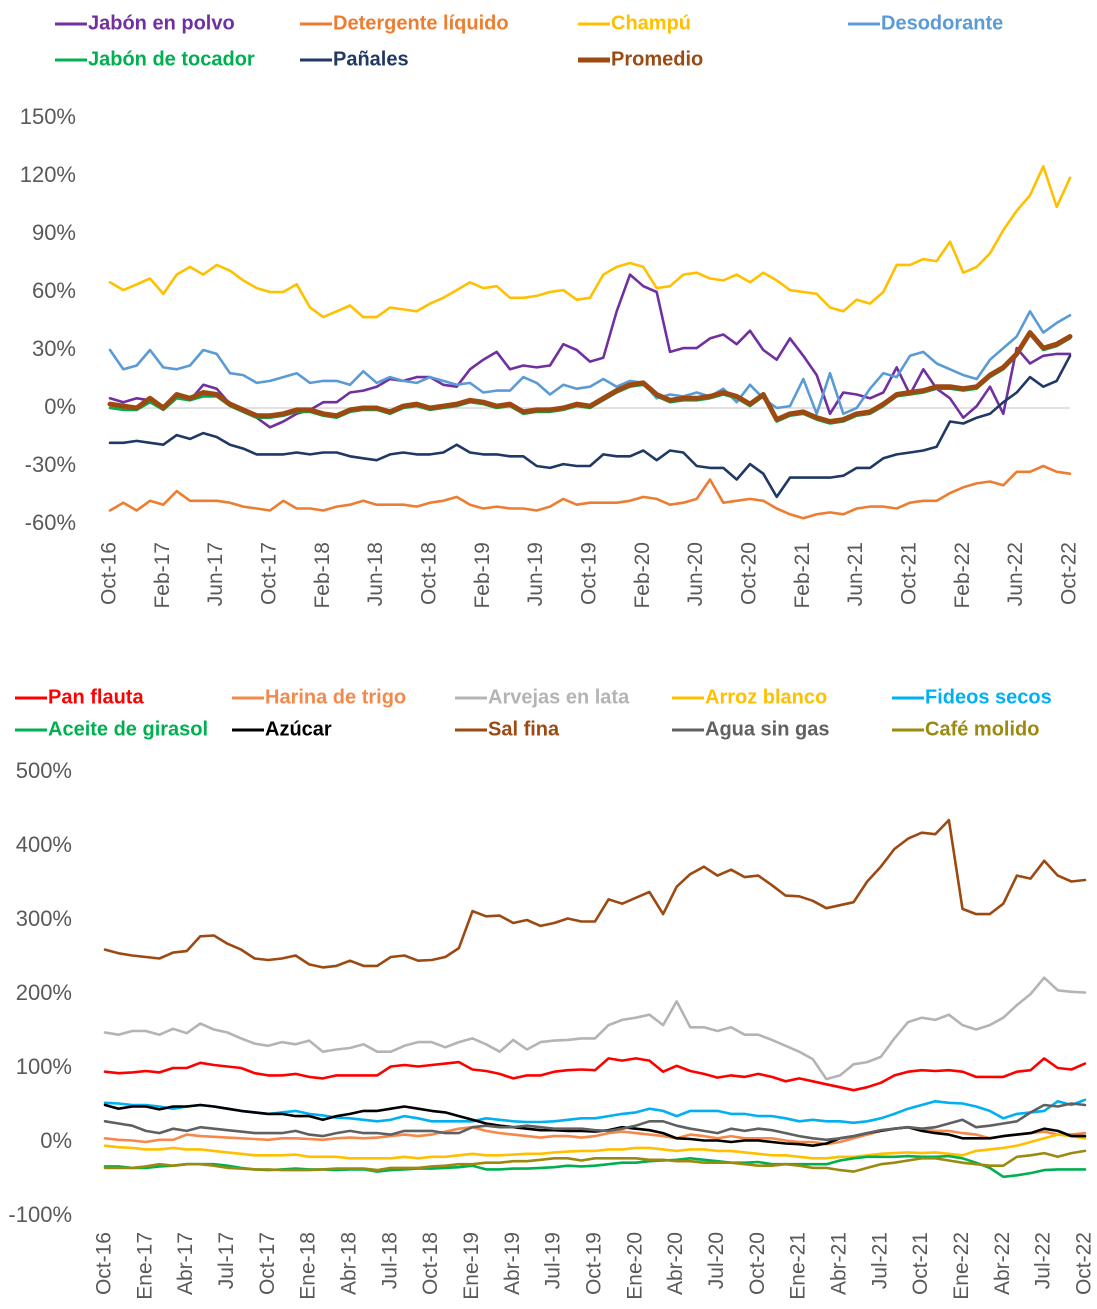 The image size is (1097, 1309). What do you see at coordinates (421, 23) in the screenshot?
I see `legend-label: Detergente líquido` at bounding box center [421, 23].